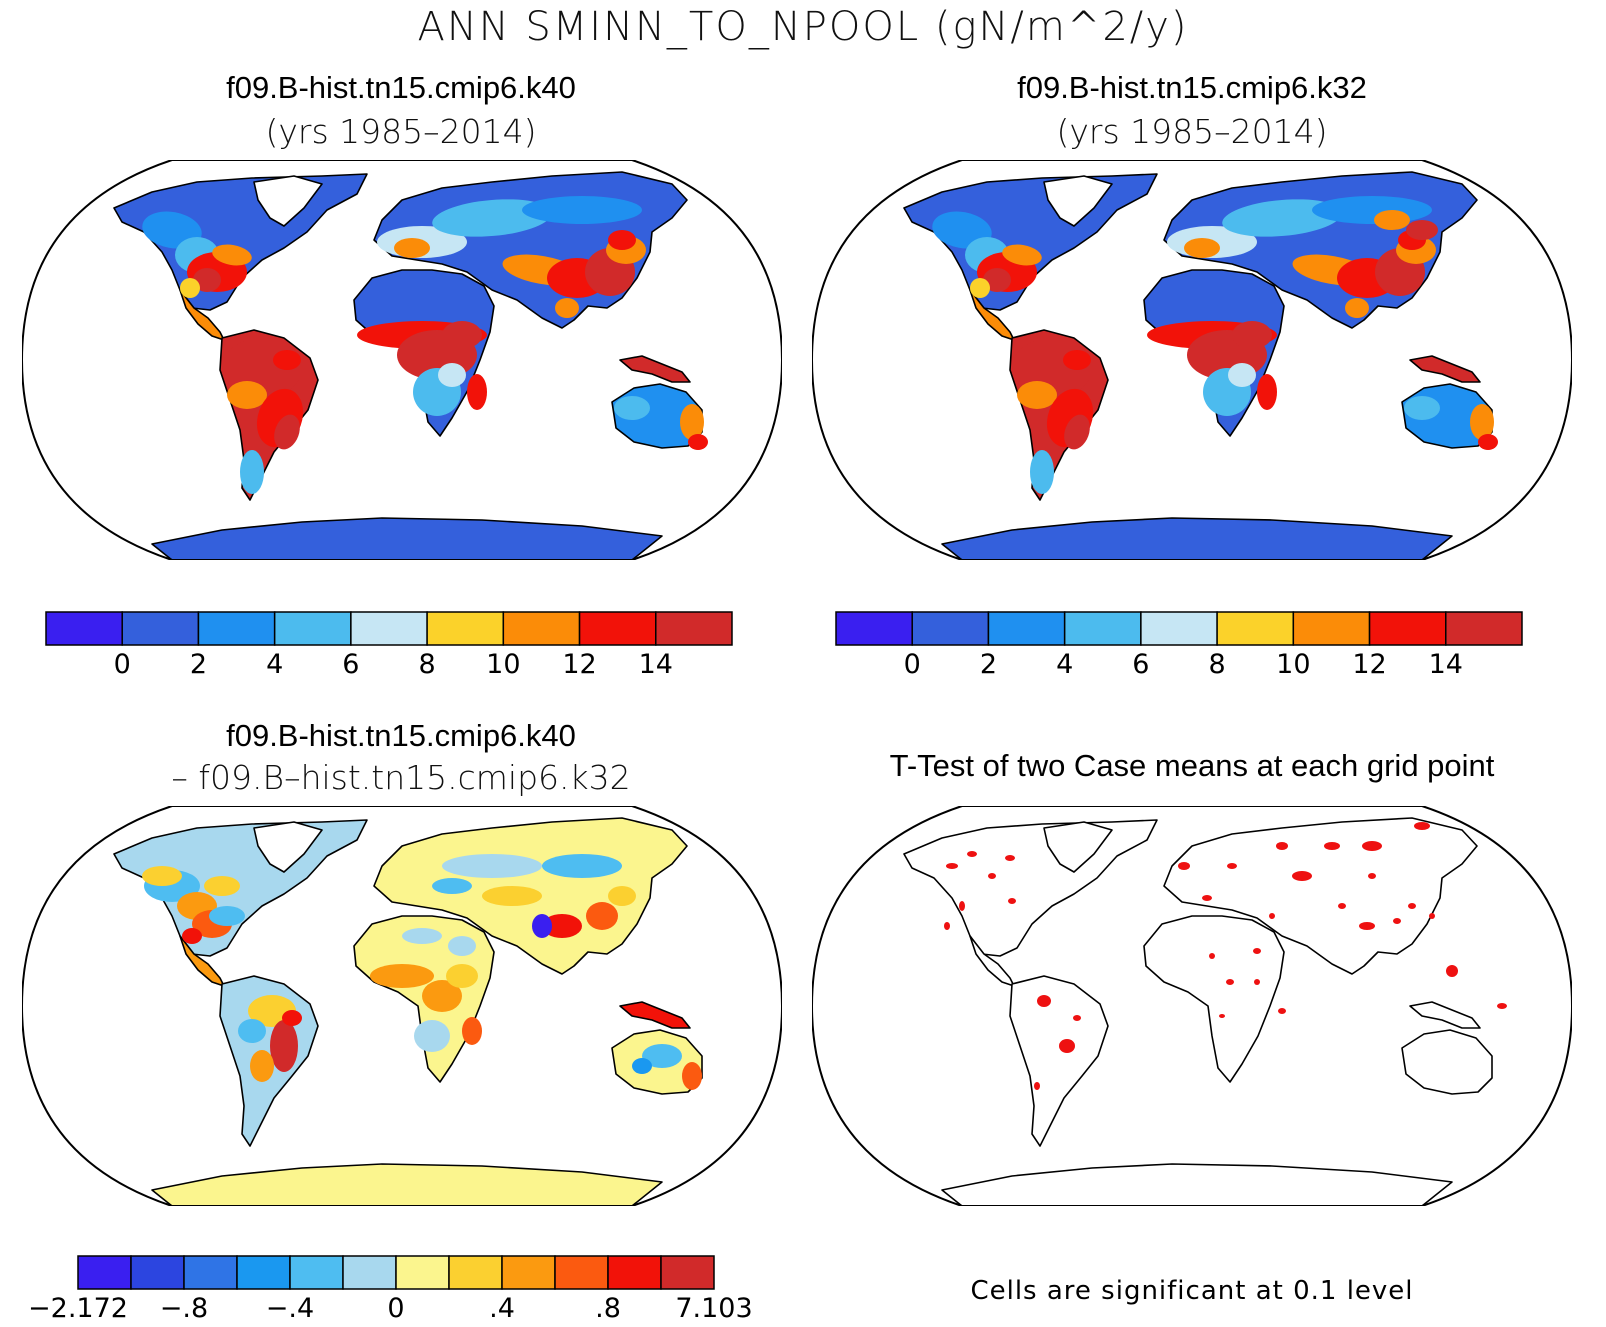 Image resolution: width=1606 pixels, height=1327 pixels. I want to click on map-ttest, so click(1192, 1006).